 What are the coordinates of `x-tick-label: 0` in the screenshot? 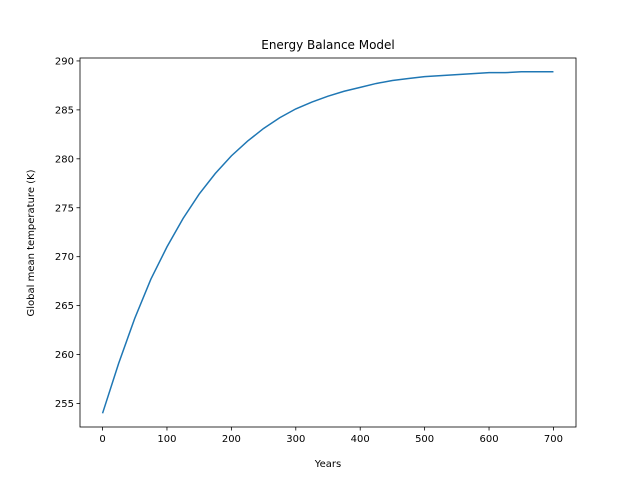 It's located at (102, 439).